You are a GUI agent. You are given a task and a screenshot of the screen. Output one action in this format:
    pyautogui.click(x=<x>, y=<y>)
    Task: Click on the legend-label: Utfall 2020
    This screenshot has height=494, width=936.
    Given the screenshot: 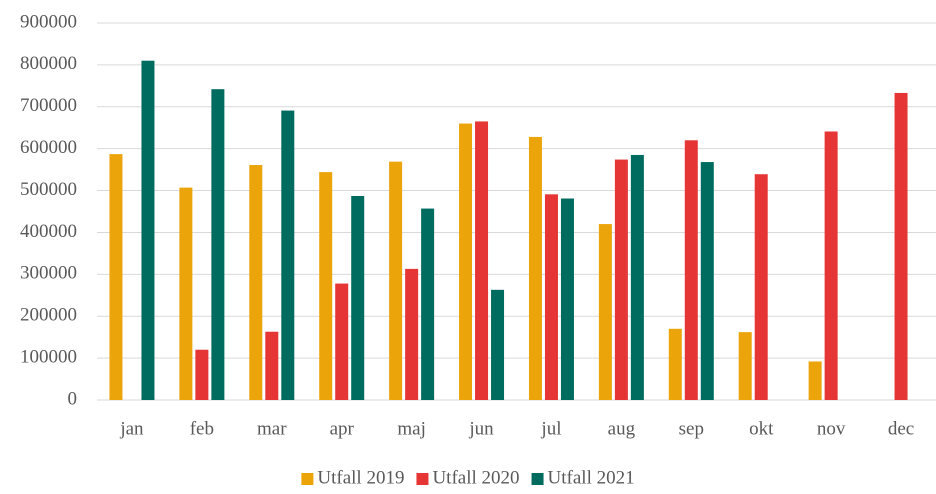 What is the action you would take?
    pyautogui.click(x=475, y=477)
    